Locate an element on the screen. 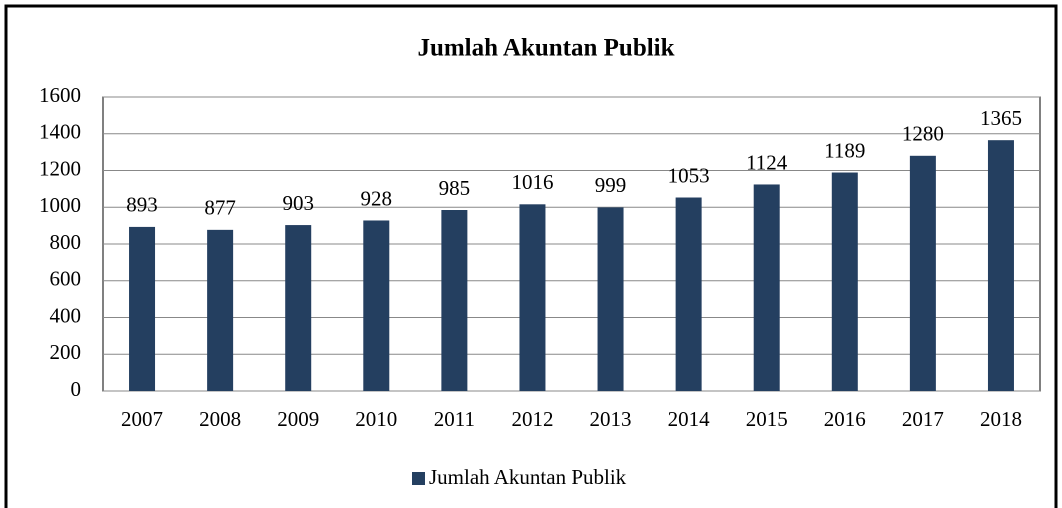 Image resolution: width=1062 pixels, height=508 pixels. x-tick-label: 2011 is located at coordinates (454, 419).